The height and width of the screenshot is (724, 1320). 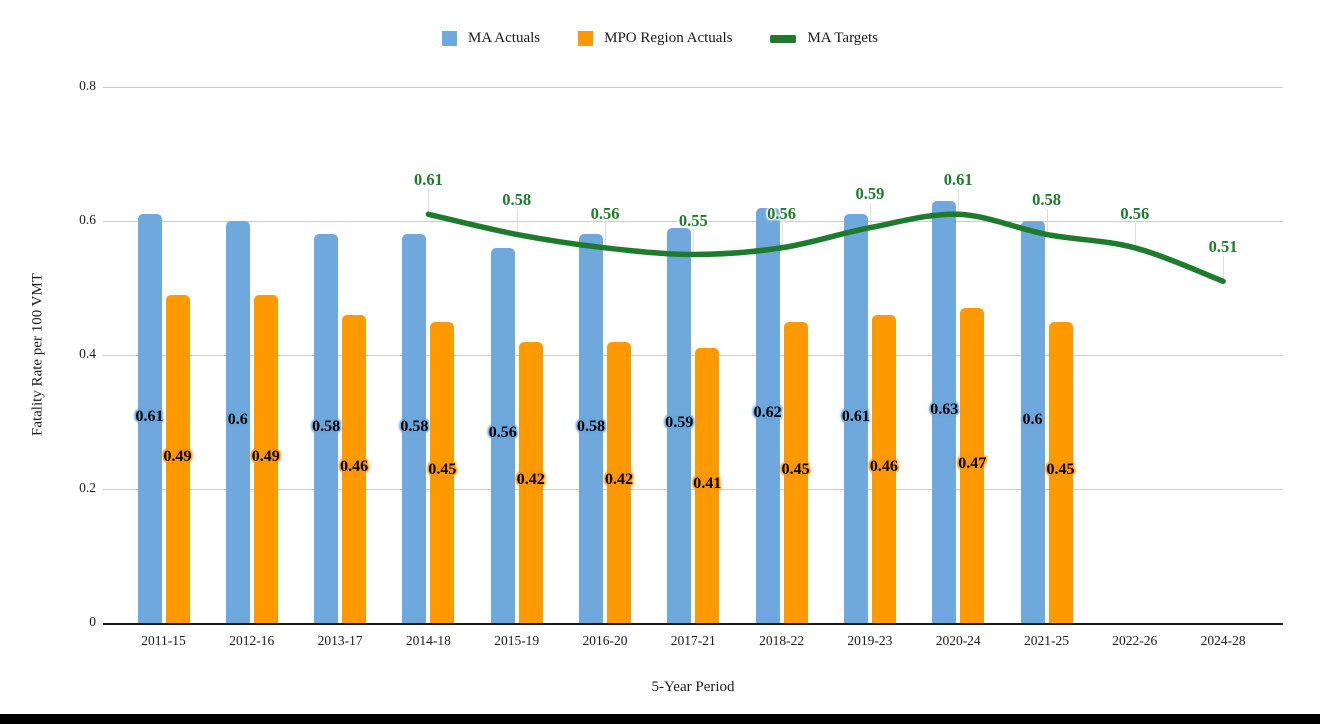 I want to click on target-value-label: 0.51, so click(x=1223, y=247).